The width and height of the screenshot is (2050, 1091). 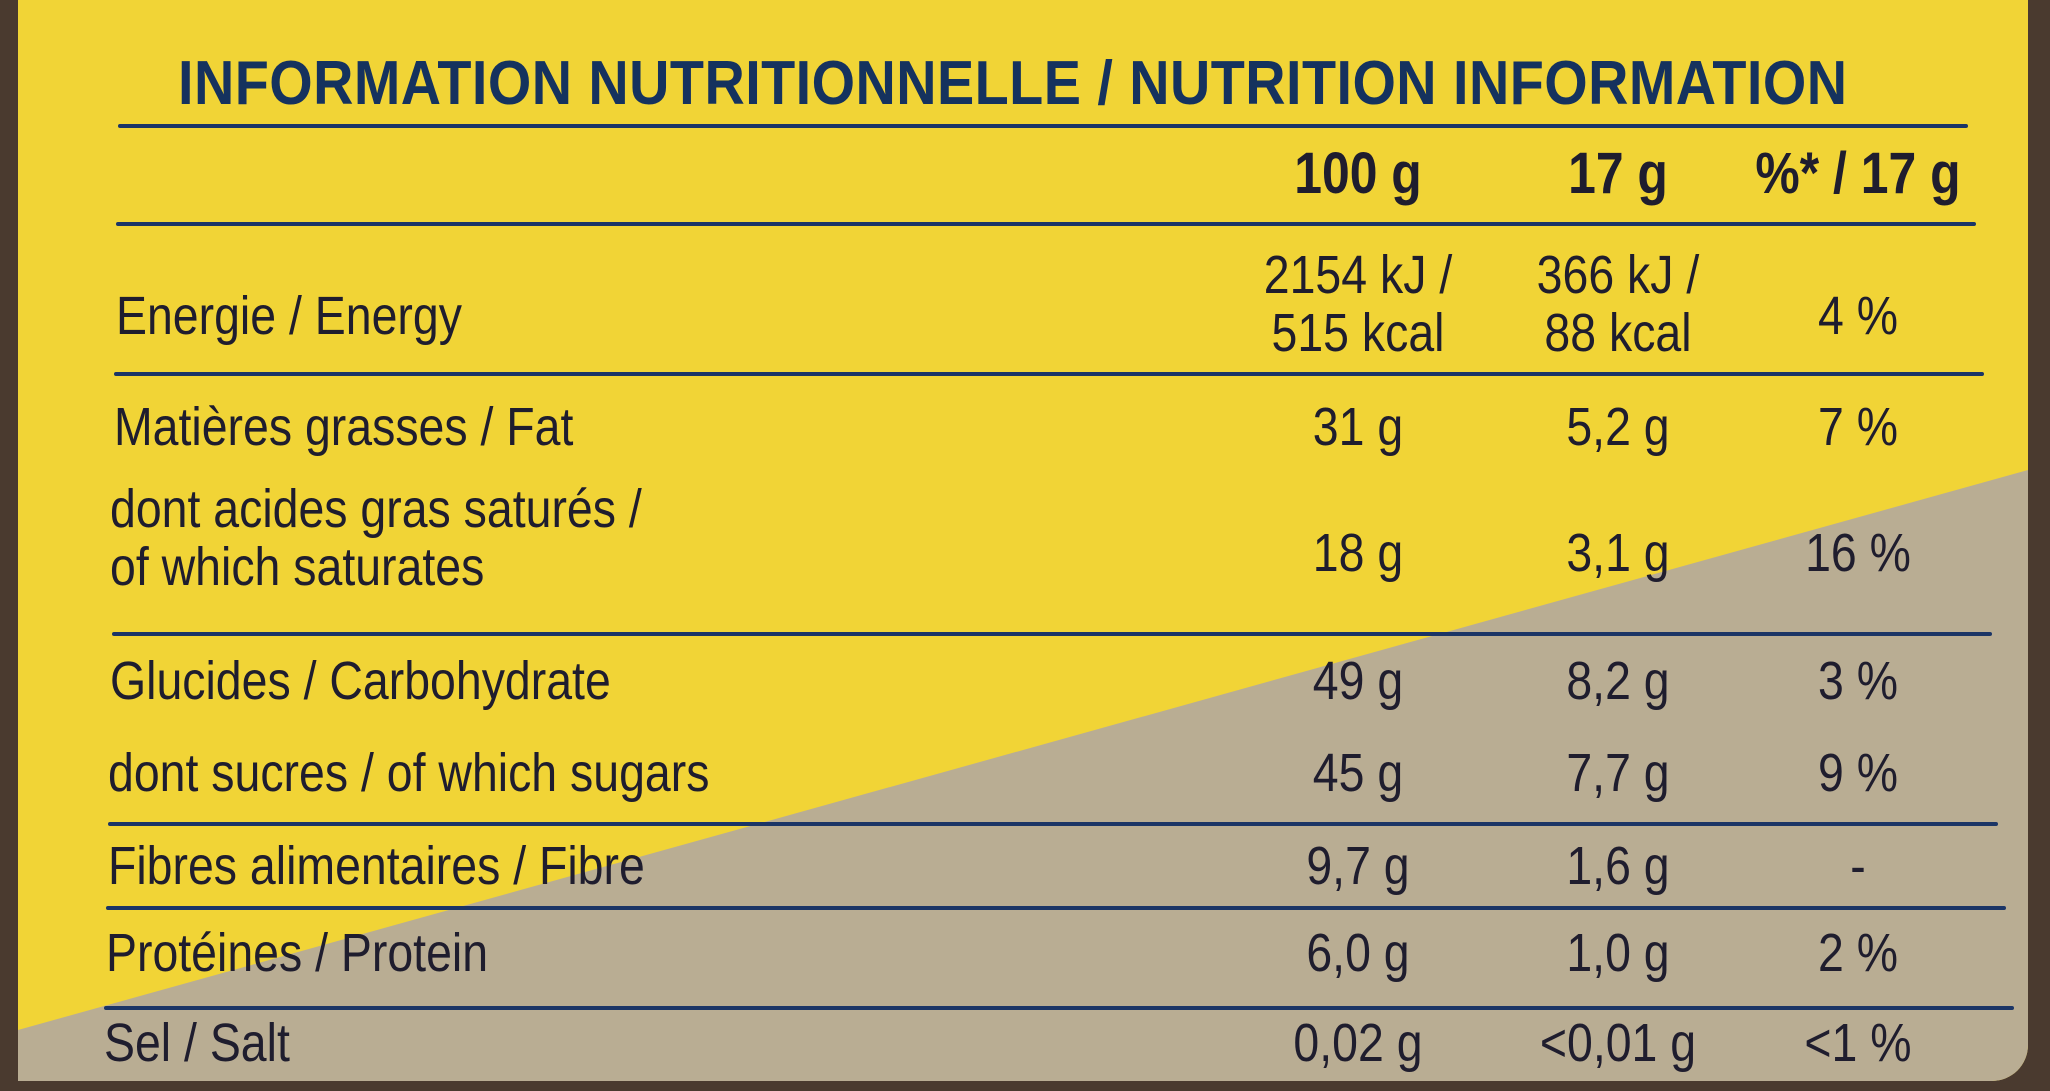 I want to click on salt-pct: <1 %, so click(x=1858, y=1043).